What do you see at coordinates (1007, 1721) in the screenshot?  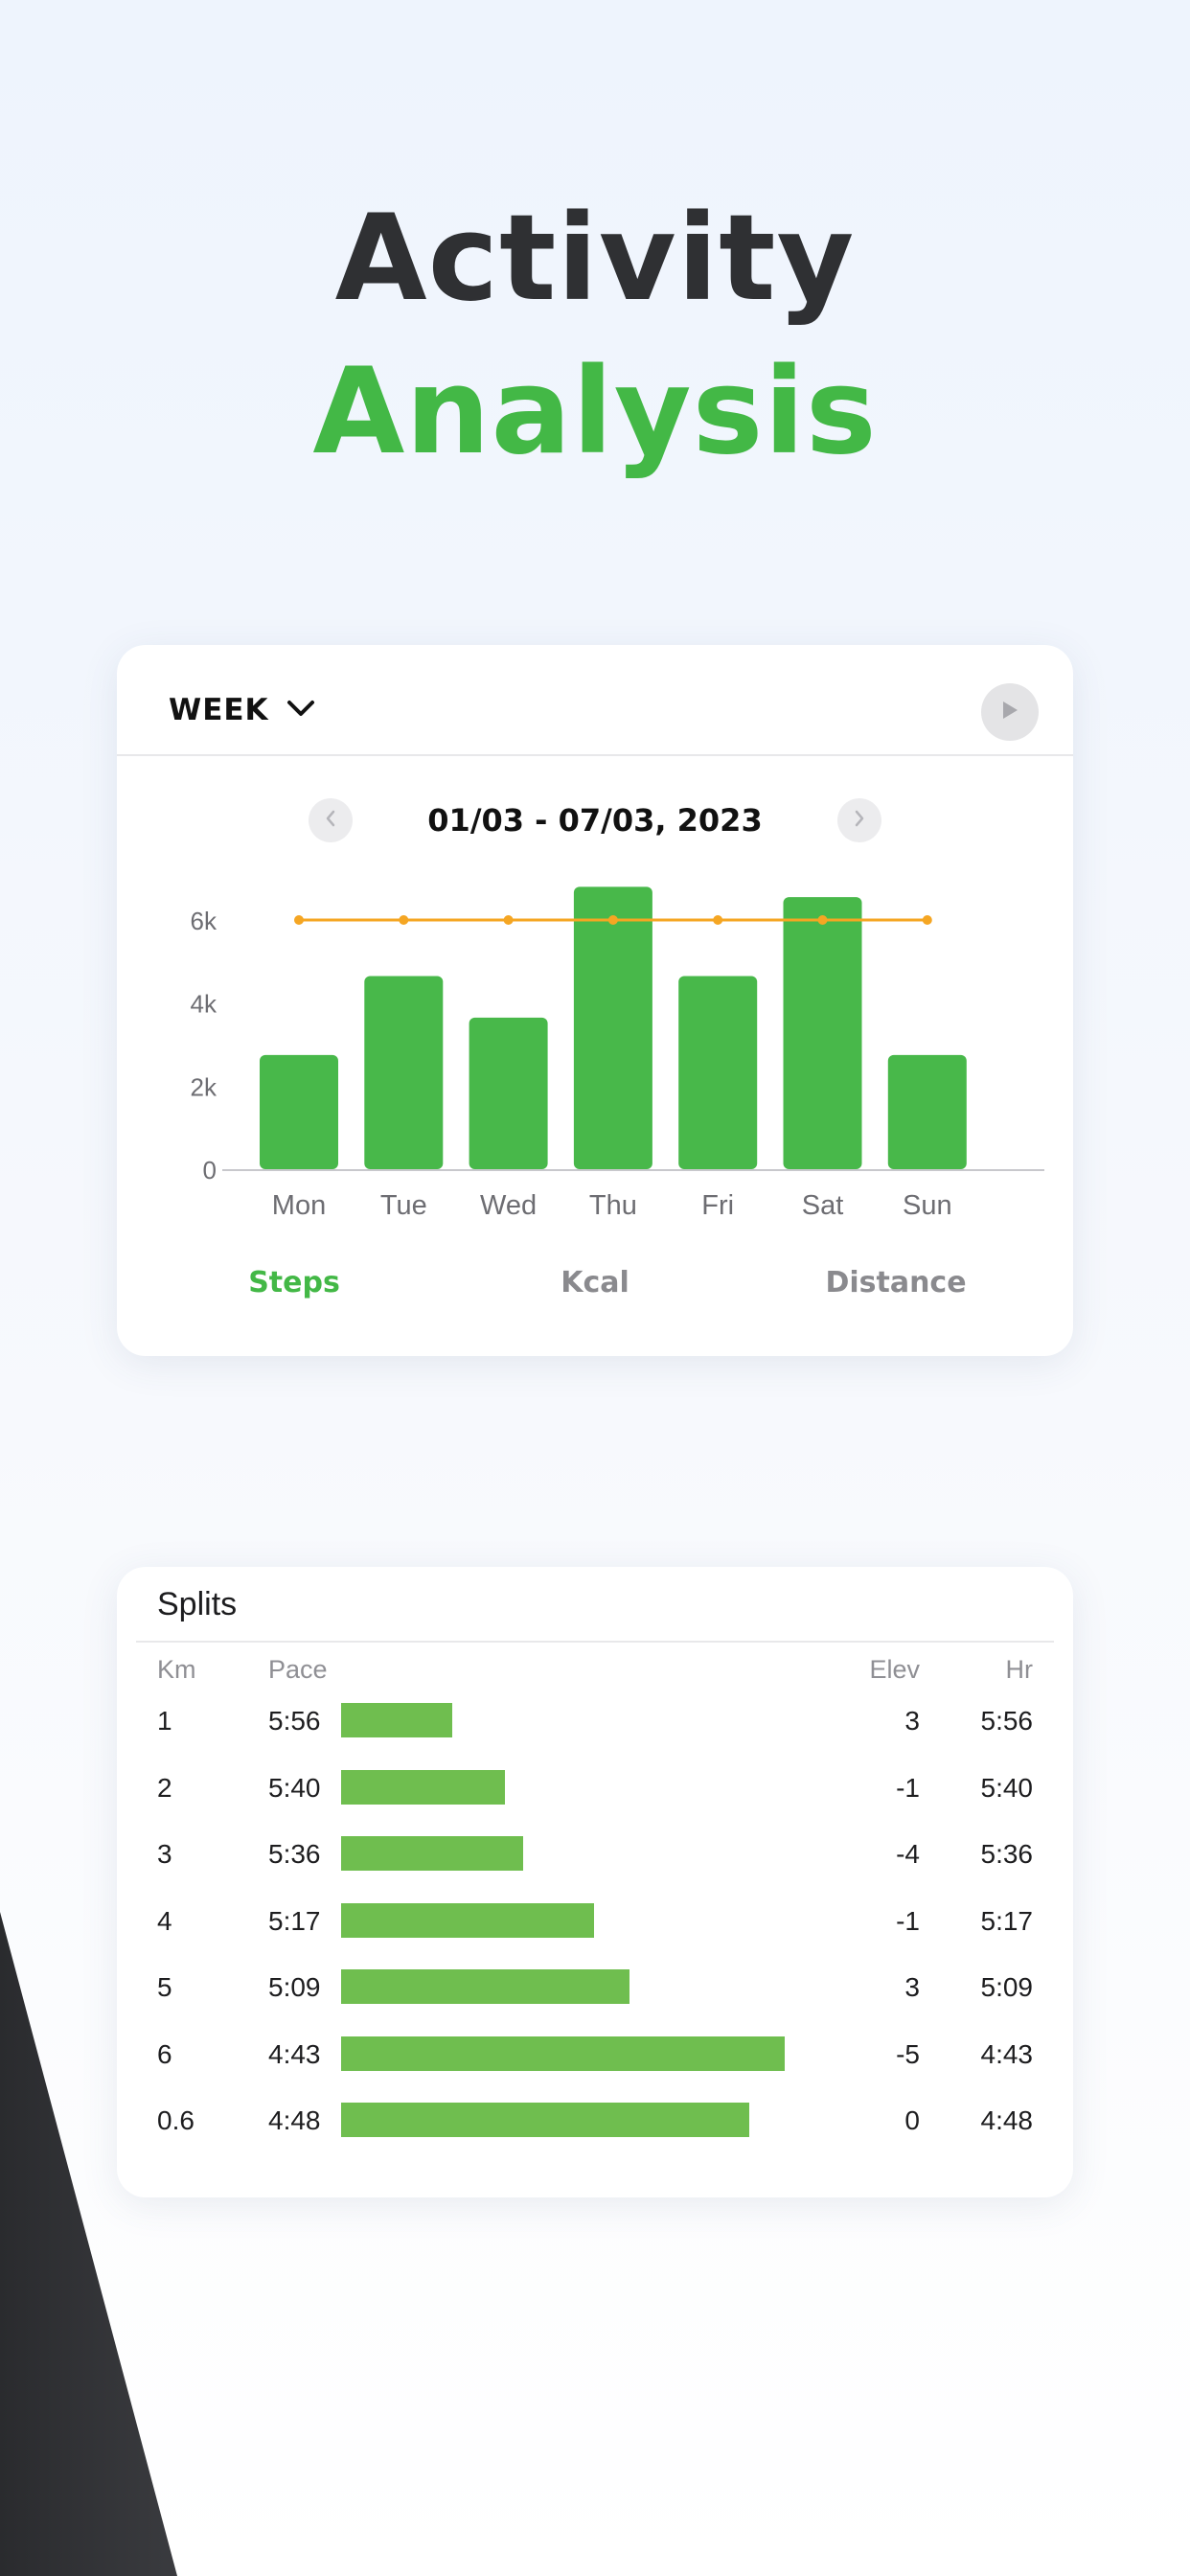 I see `split-hr: 5:56` at bounding box center [1007, 1721].